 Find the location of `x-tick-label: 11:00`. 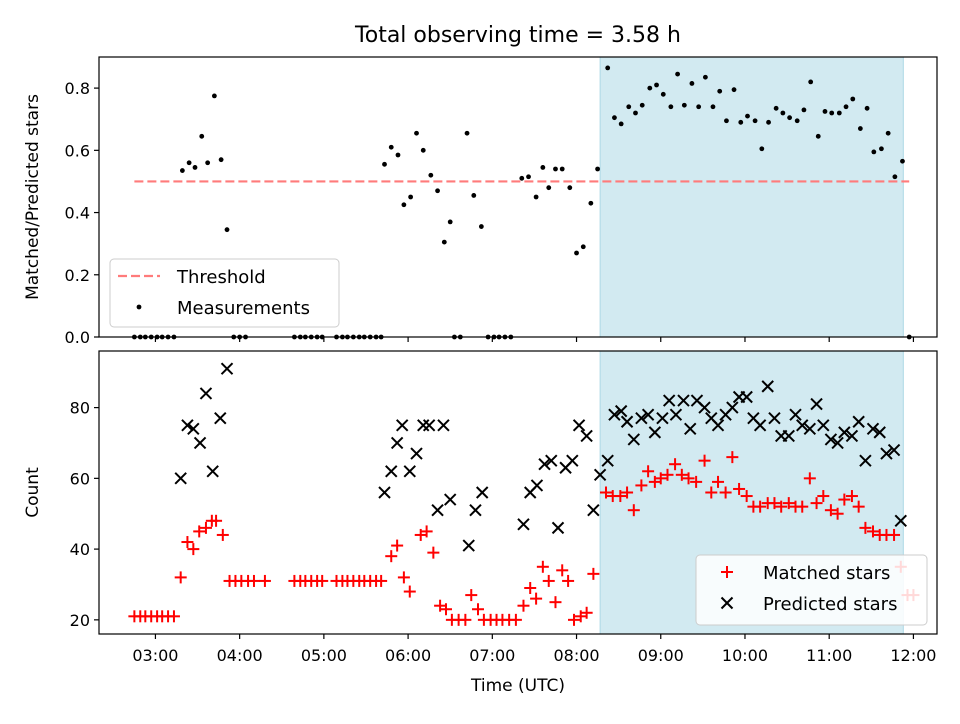

x-tick-label: 11:00 is located at coordinates (829, 655).